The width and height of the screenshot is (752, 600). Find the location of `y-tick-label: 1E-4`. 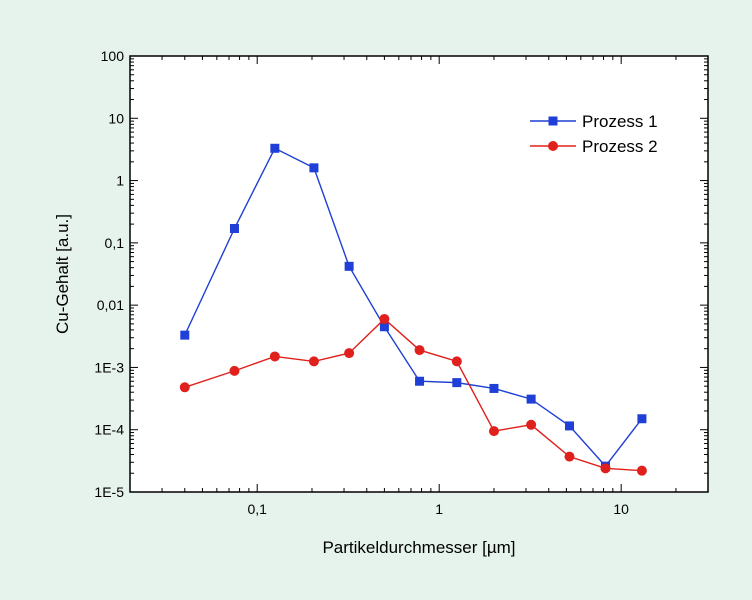

y-tick-label: 1E-4 is located at coordinates (109, 430).